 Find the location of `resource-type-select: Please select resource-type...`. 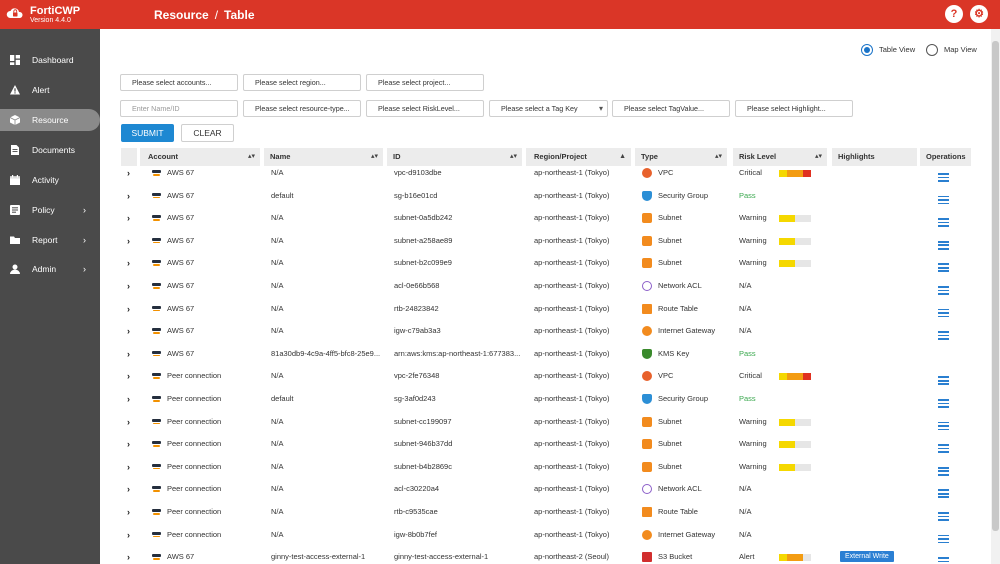

resource-type-select: Please select resource-type... is located at coordinates (302, 108).